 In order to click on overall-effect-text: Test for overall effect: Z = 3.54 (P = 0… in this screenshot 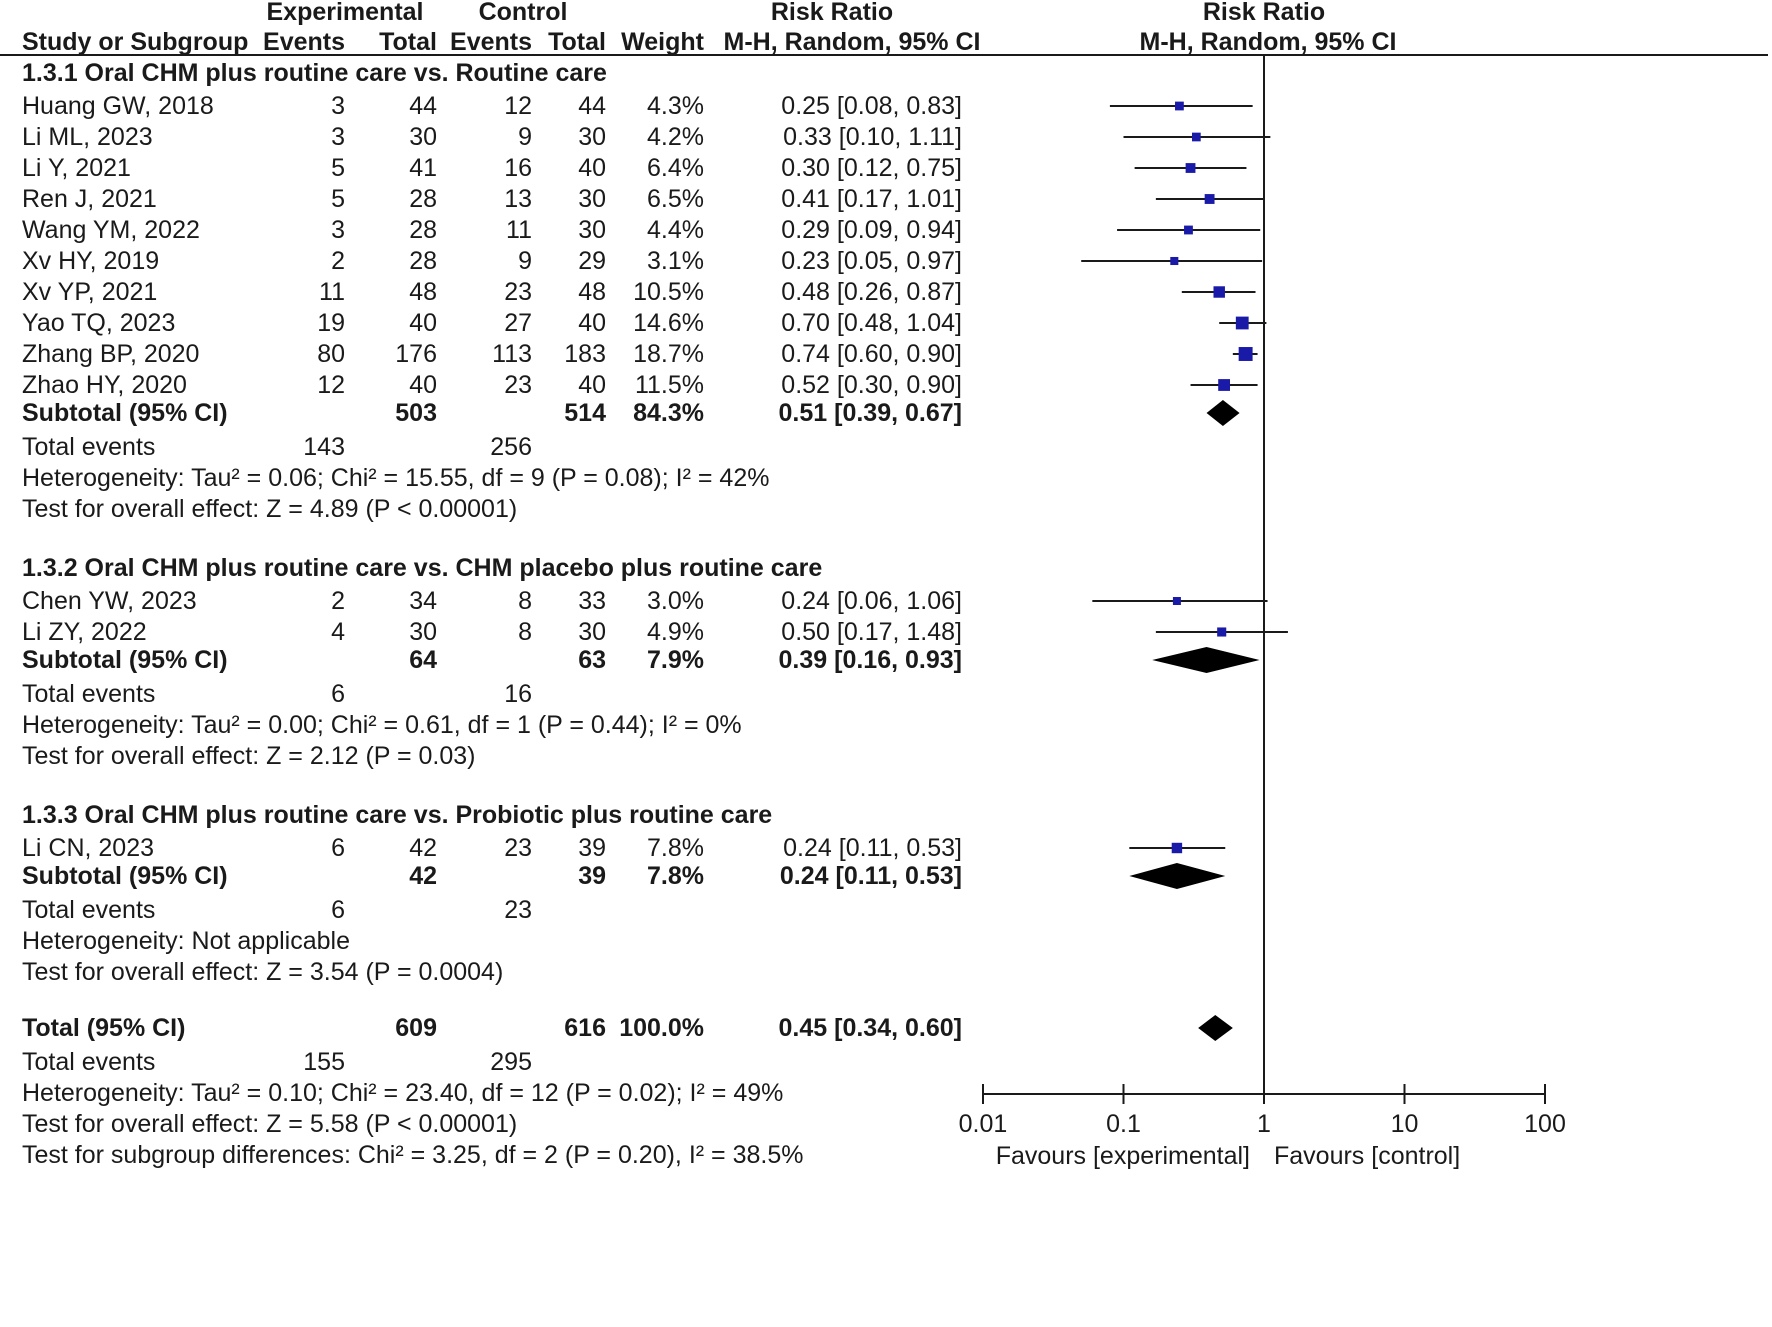, I will do `click(263, 972)`.